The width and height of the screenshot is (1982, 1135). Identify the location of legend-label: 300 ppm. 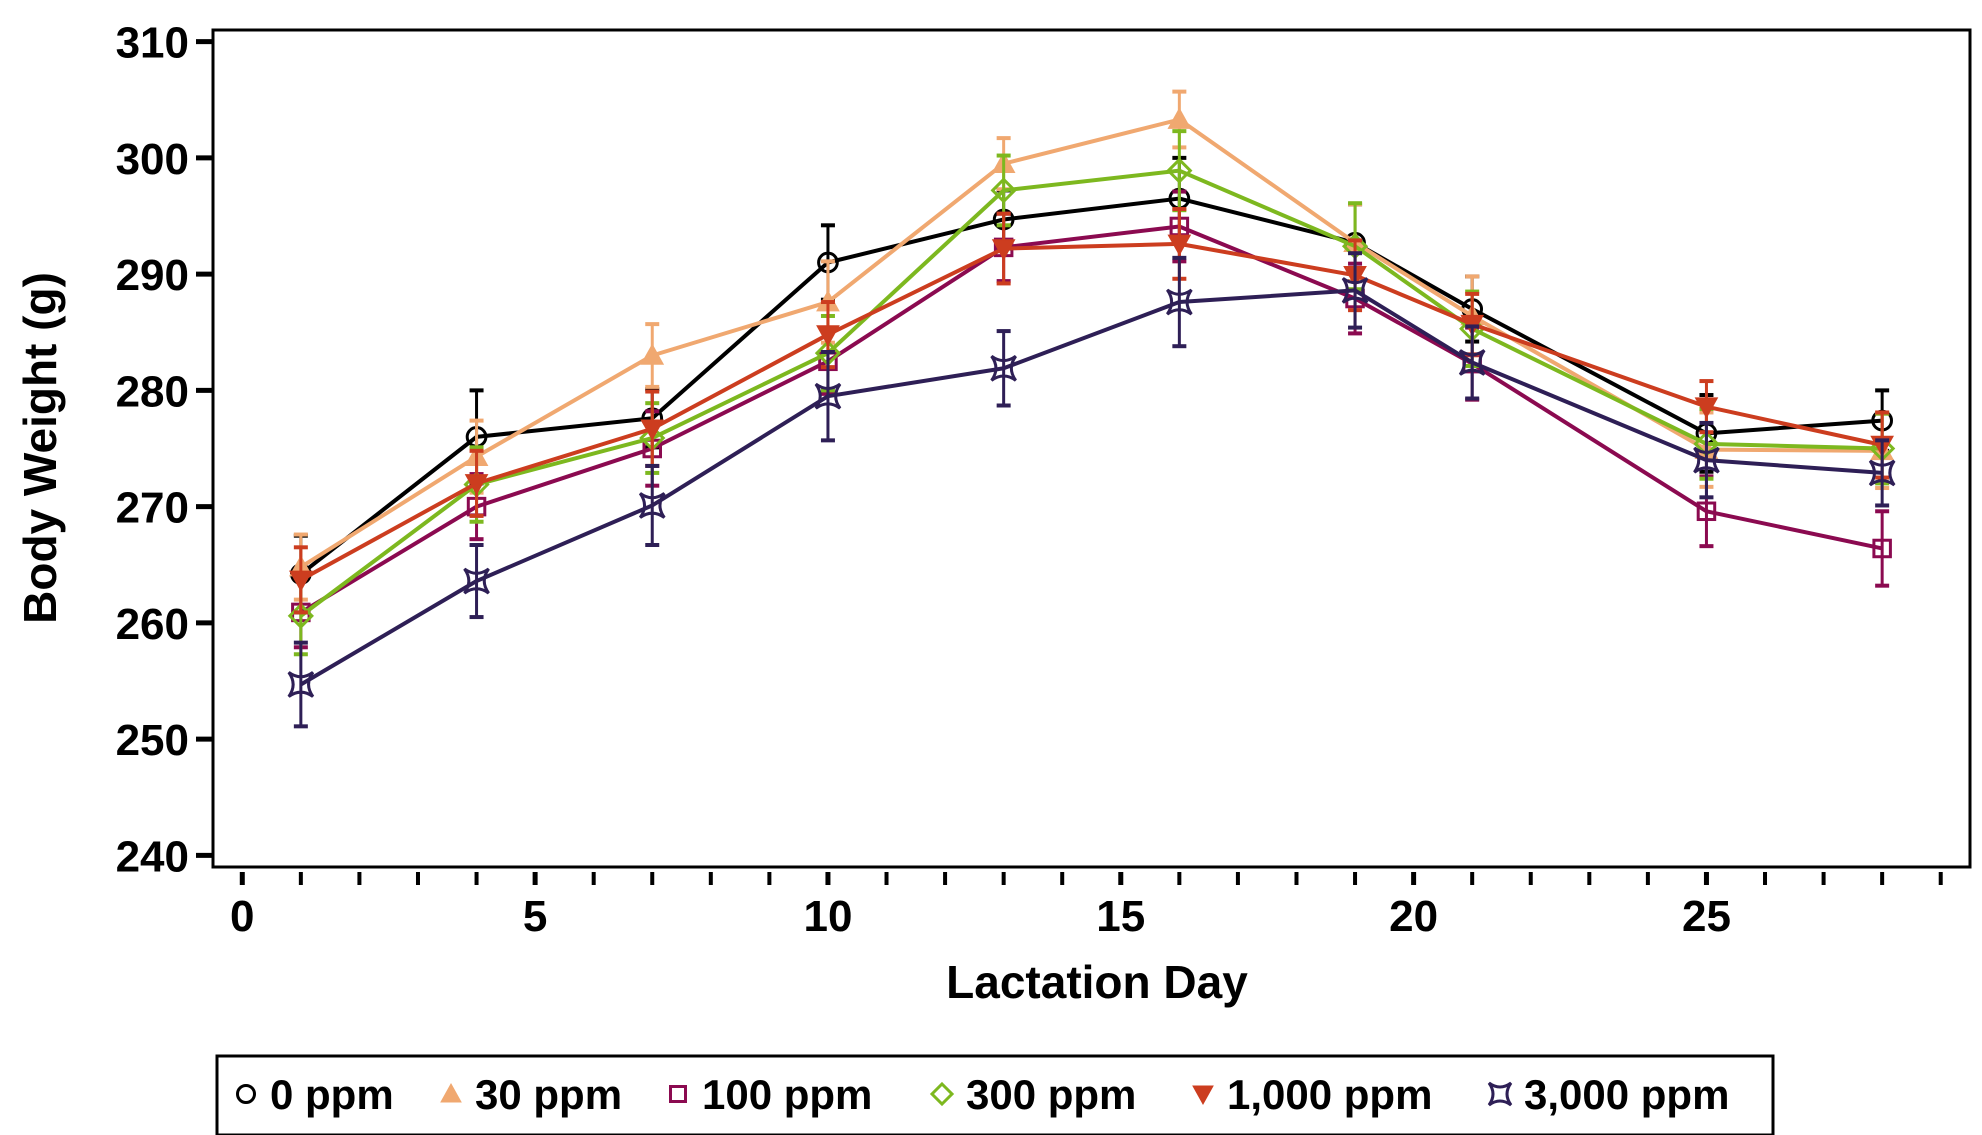
(1051, 1094).